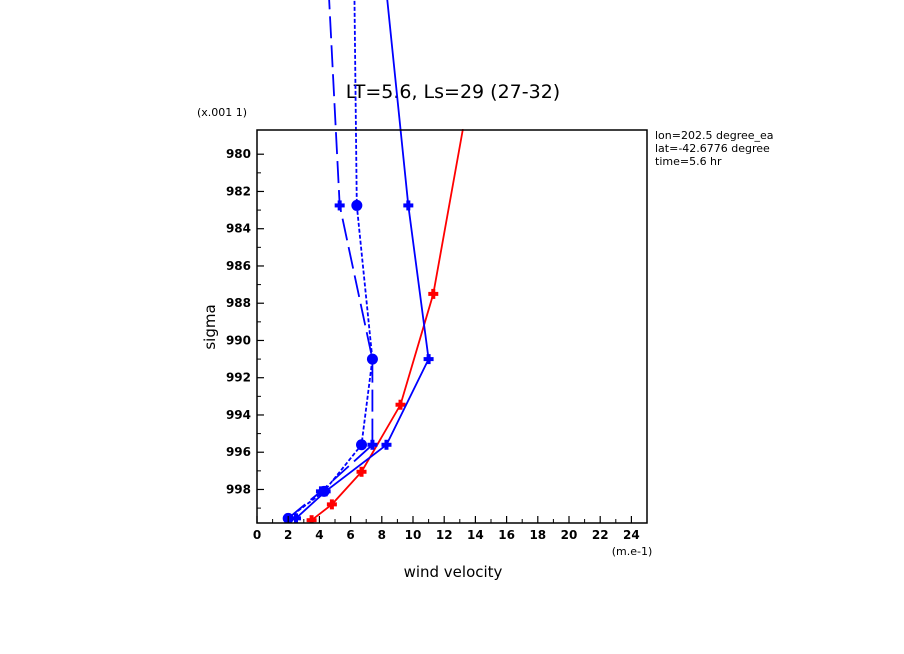 This screenshot has height=654, width=904. What do you see at coordinates (238, 191) in the screenshot?
I see `y-tick-label: 982` at bounding box center [238, 191].